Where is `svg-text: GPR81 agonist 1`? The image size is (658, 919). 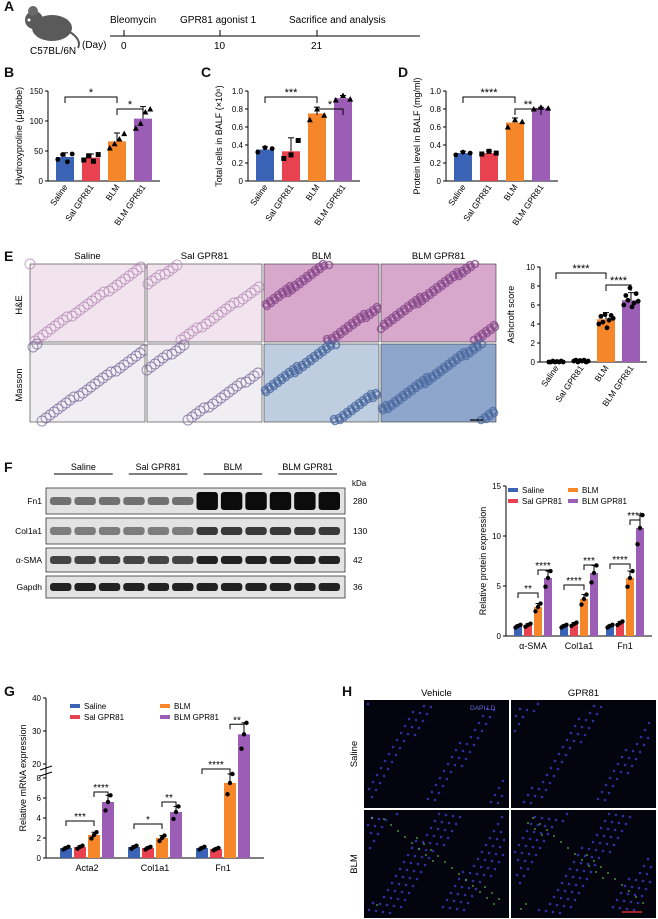
svg-text: GPR81 agonist 1 is located at coordinates (218, 20).